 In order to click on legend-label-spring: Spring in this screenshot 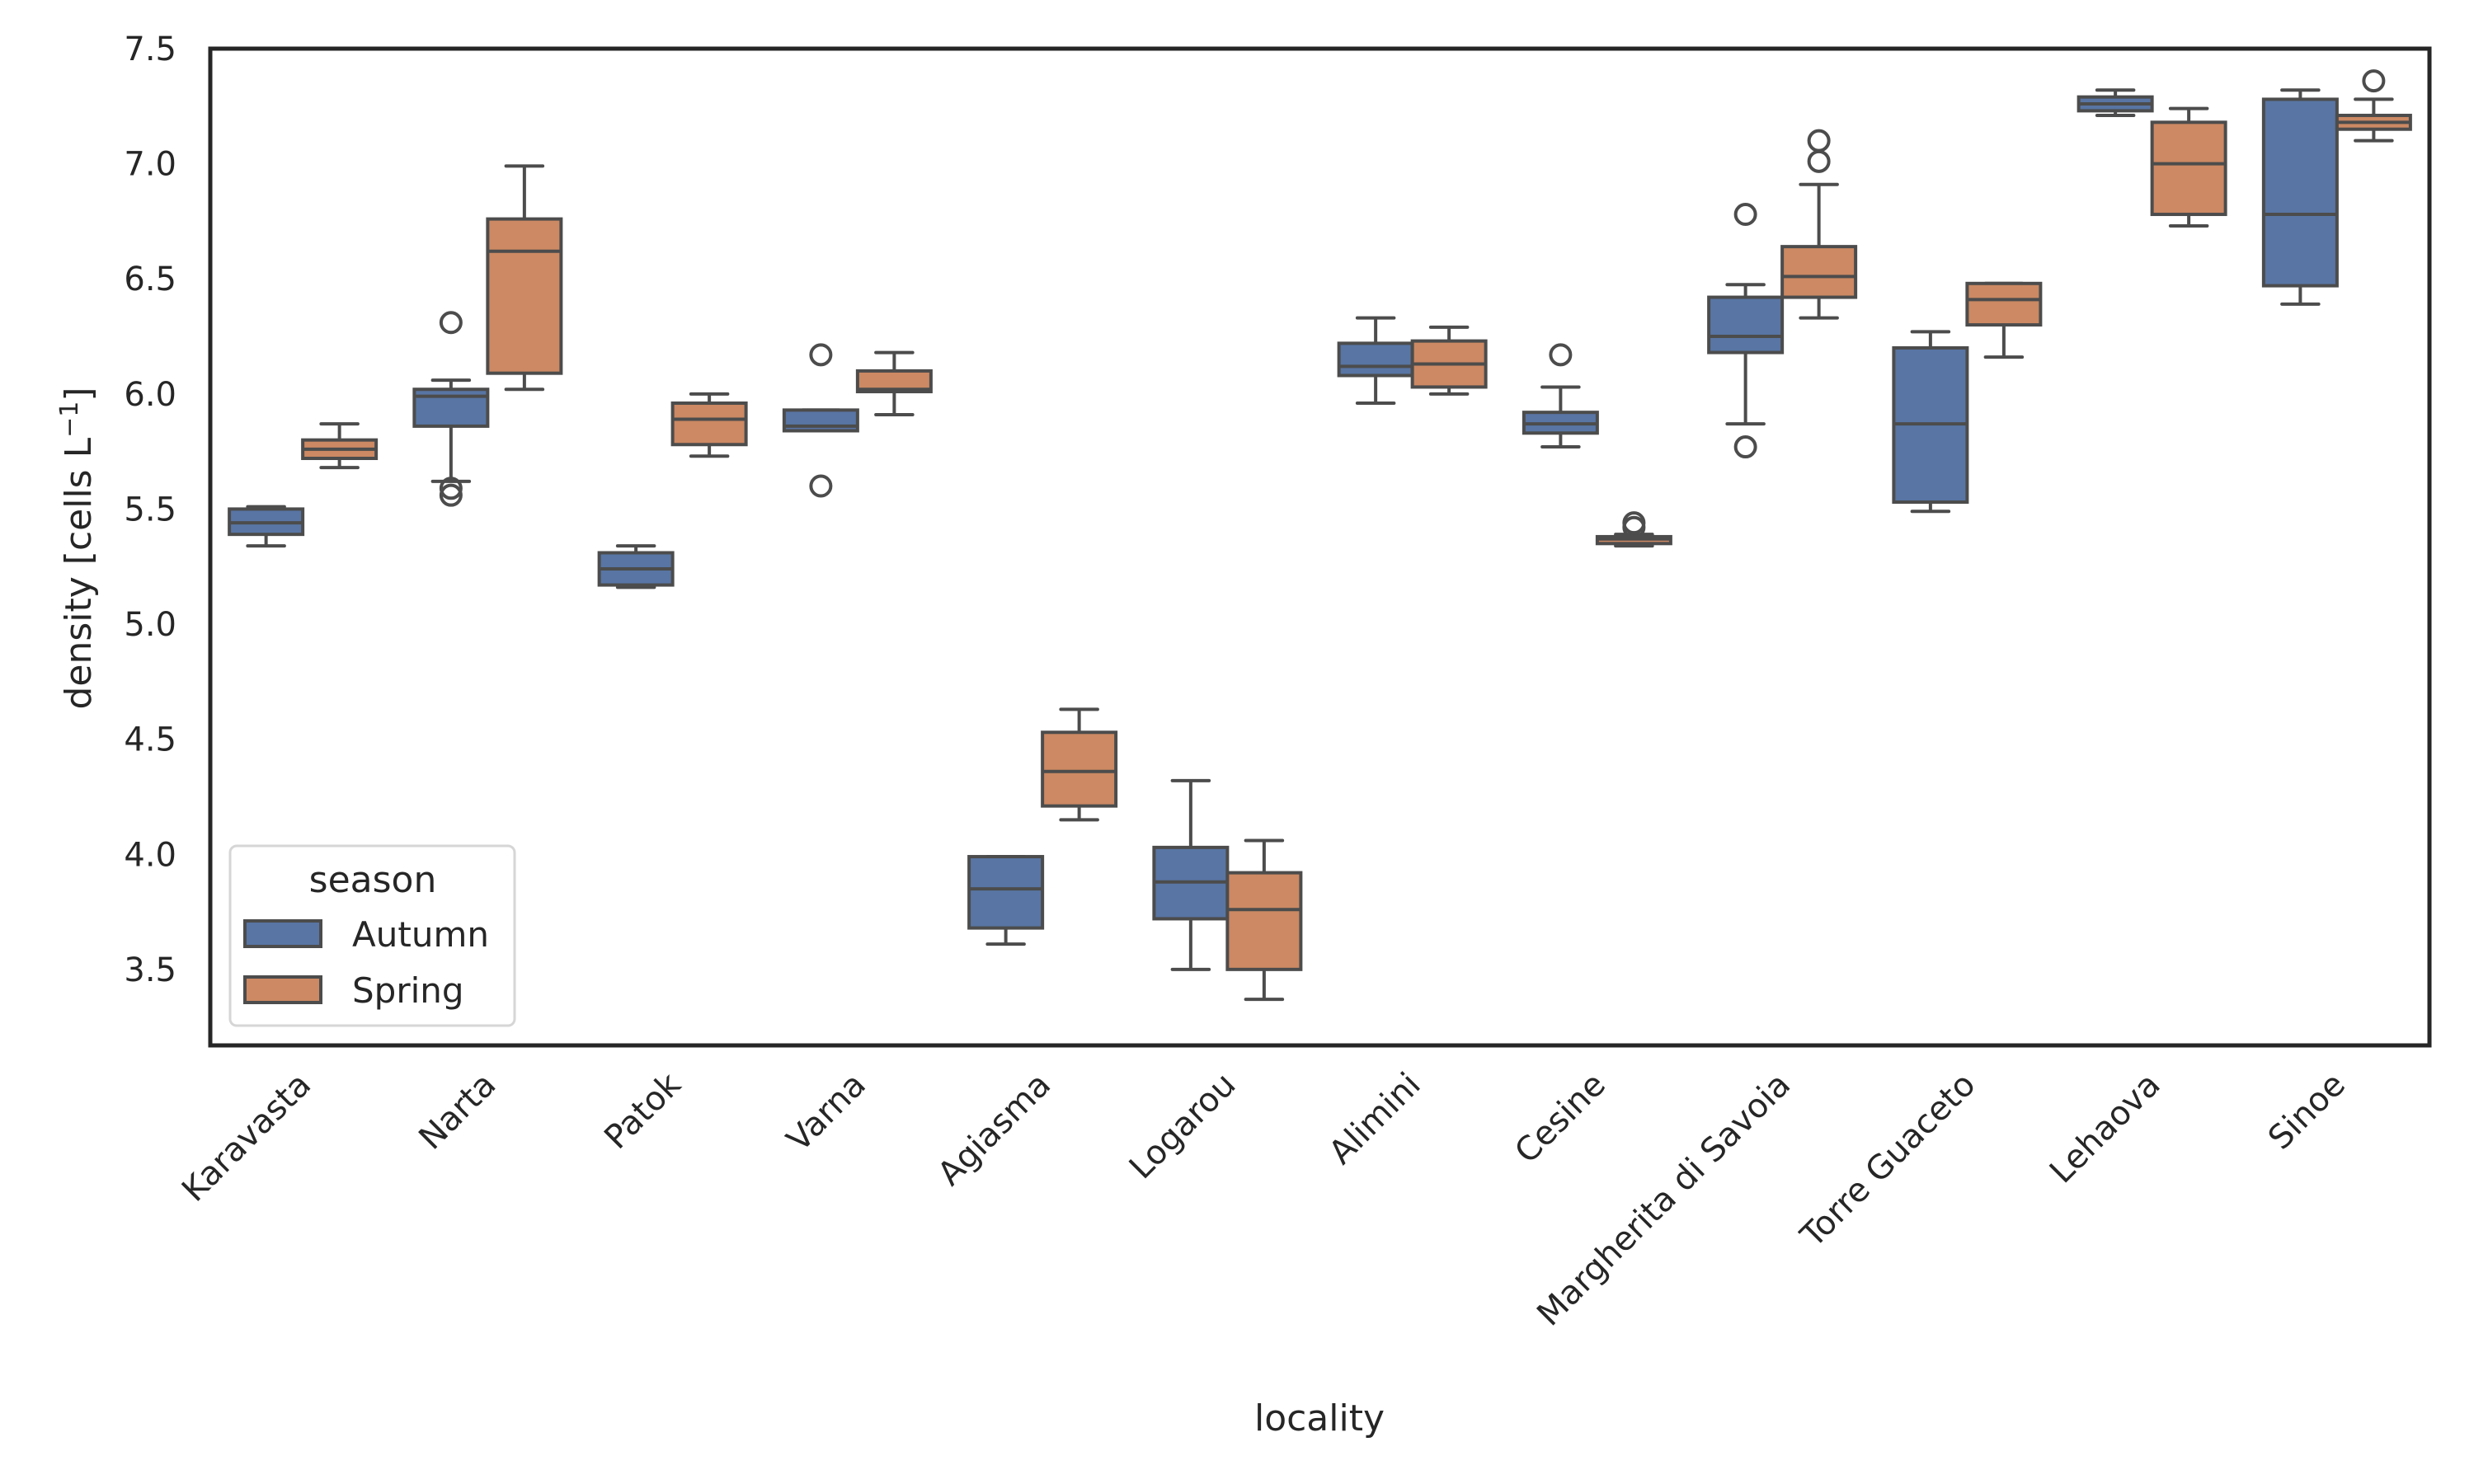, I will do `click(408, 991)`.